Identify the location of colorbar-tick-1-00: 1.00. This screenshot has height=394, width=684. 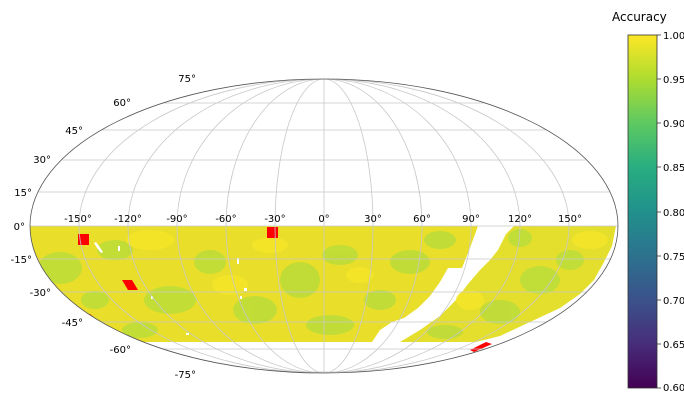
(673, 36).